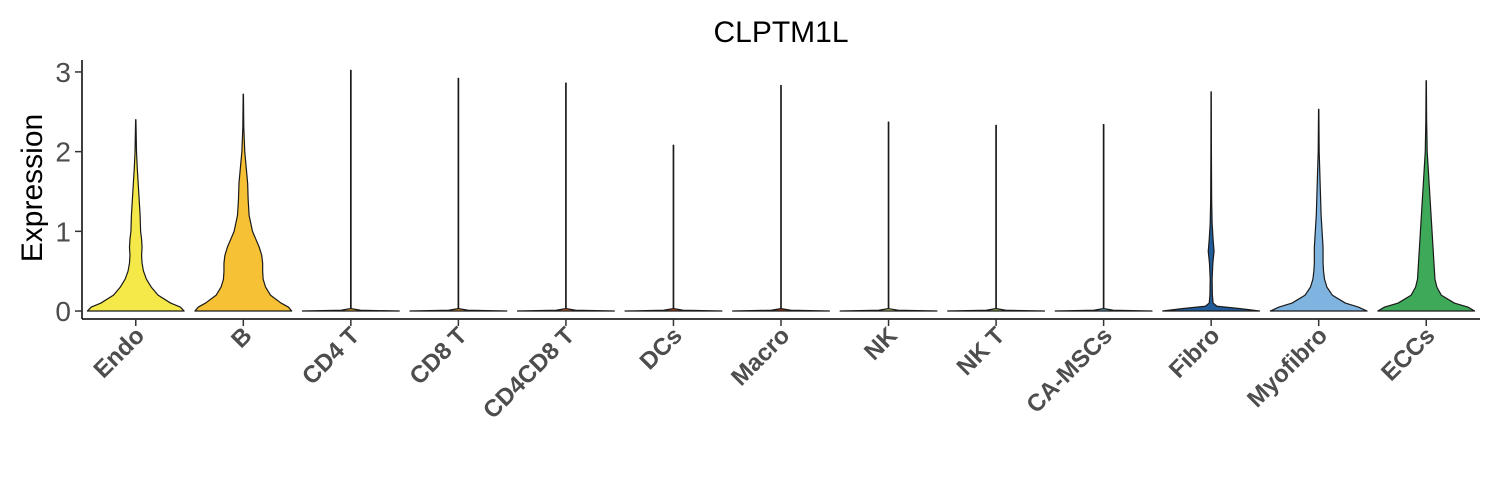 The image size is (1500, 500). Describe the element at coordinates (350, 190) in the screenshot. I see `violin-cd4-t` at that location.